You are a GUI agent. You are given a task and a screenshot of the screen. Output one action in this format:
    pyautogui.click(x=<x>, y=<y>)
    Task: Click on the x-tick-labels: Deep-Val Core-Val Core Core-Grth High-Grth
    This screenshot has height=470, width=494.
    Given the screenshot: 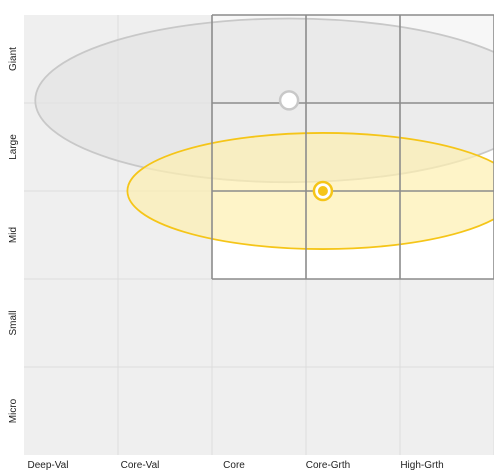 What is the action you would take?
    pyautogui.click(x=236, y=465)
    